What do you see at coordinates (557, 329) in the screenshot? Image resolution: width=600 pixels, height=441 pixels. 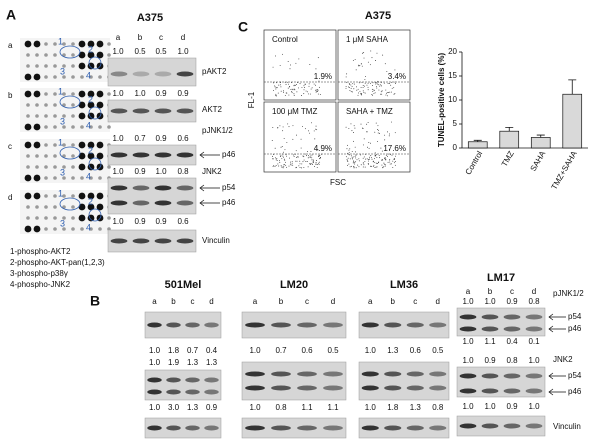 I see `arrow` at bounding box center [557, 329].